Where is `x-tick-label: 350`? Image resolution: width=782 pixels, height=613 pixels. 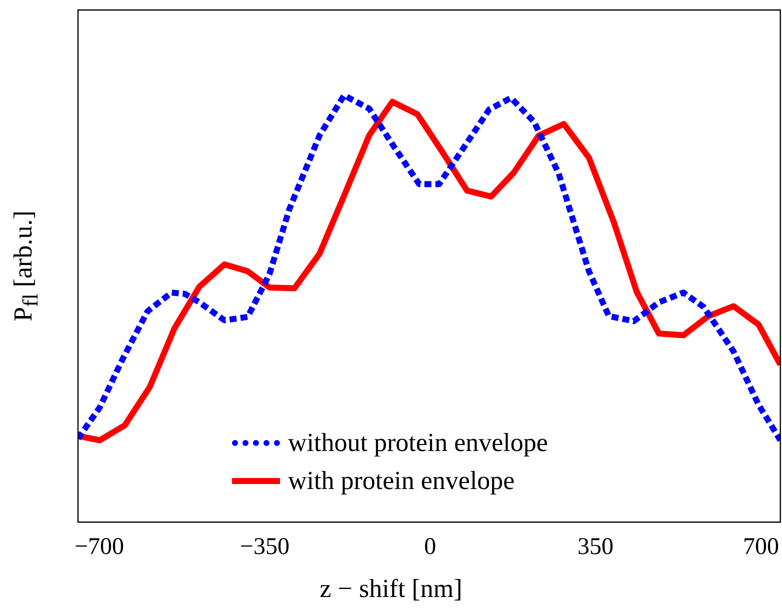 x-tick-label: 350 is located at coordinates (596, 547).